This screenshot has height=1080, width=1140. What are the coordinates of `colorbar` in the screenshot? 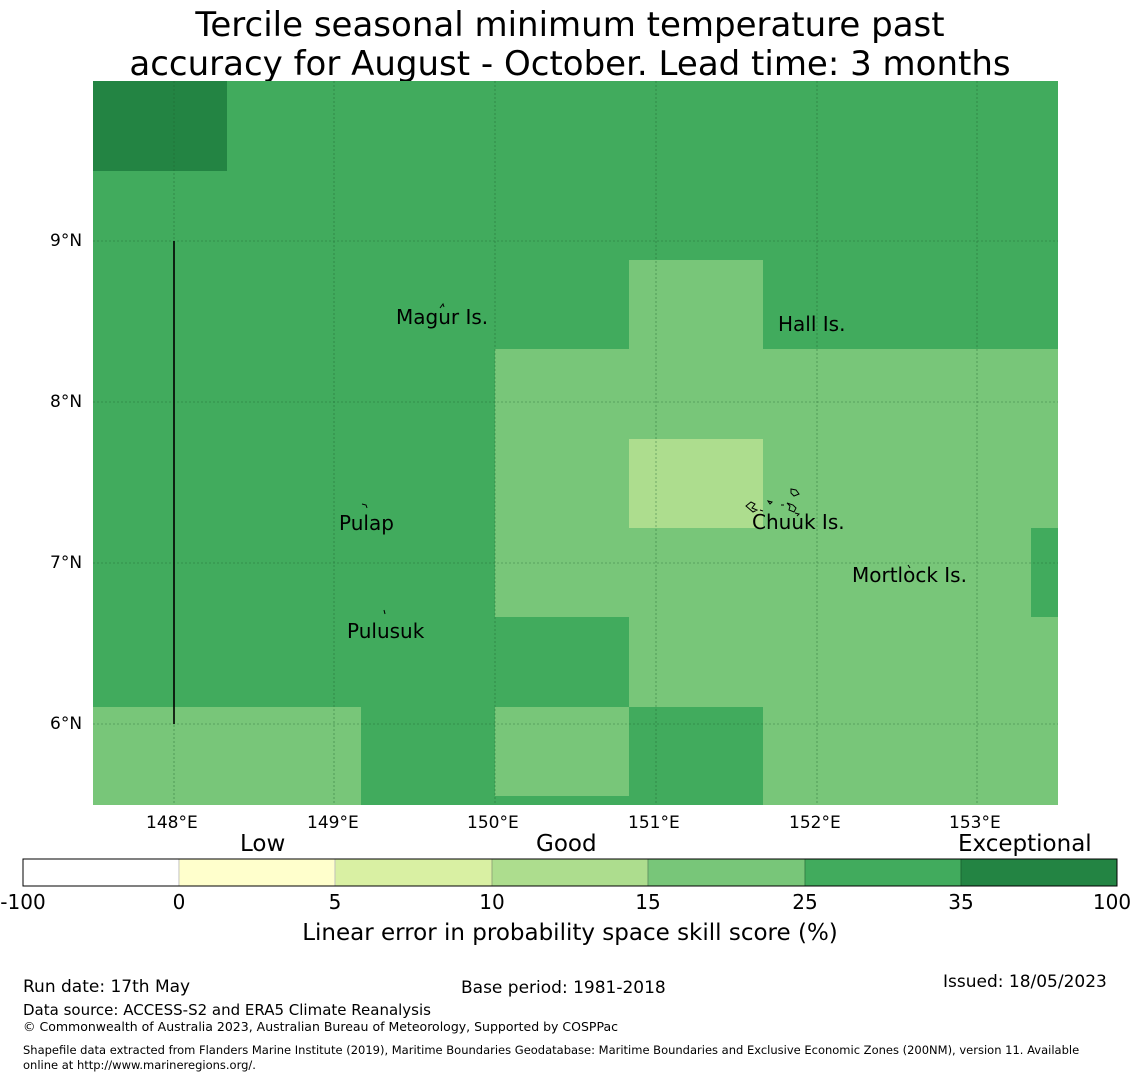 It's located at (570, 872).